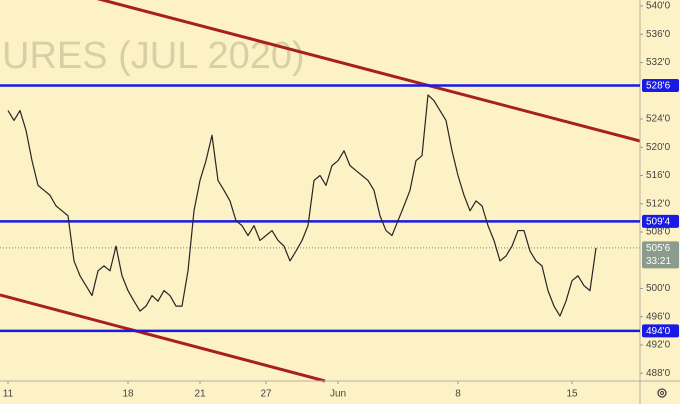 The width and height of the screenshot is (680, 404). I want to click on y-tick-label: 508'0, so click(658, 232).